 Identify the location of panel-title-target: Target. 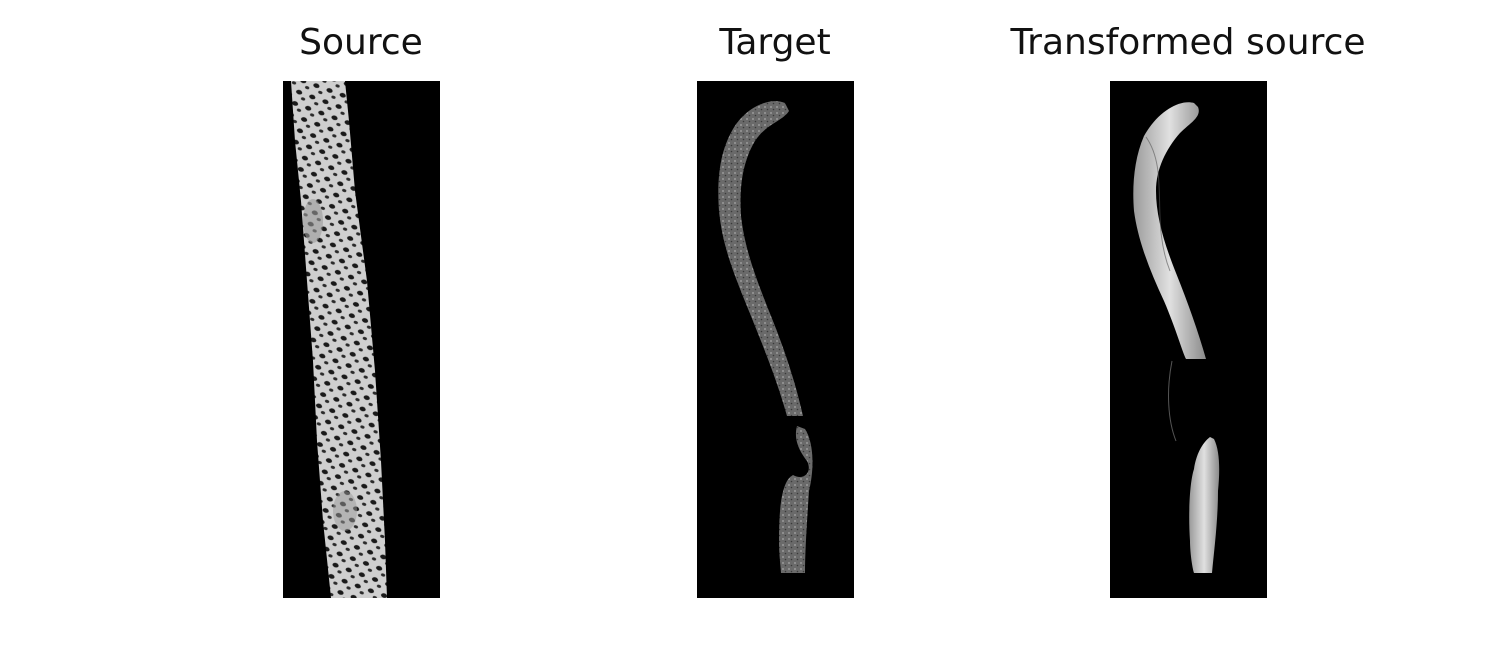
(774, 42).